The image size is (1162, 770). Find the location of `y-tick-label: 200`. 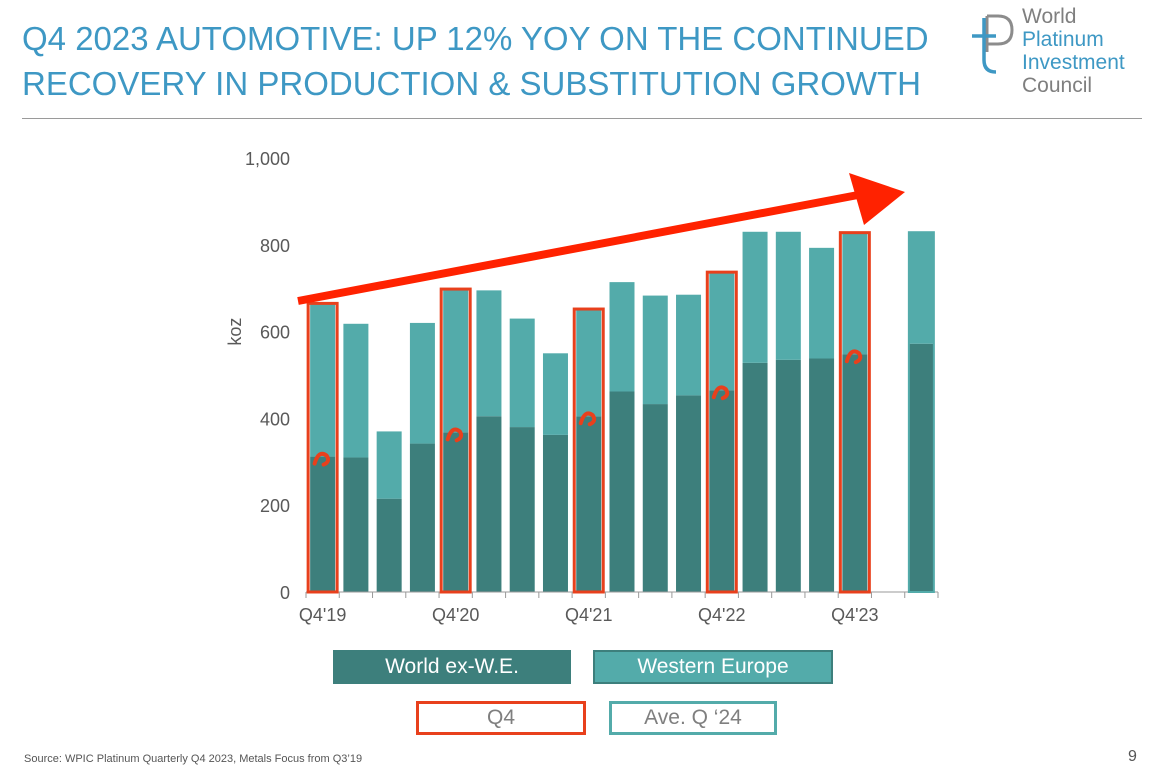

y-tick-label: 200 is located at coordinates (275, 506).